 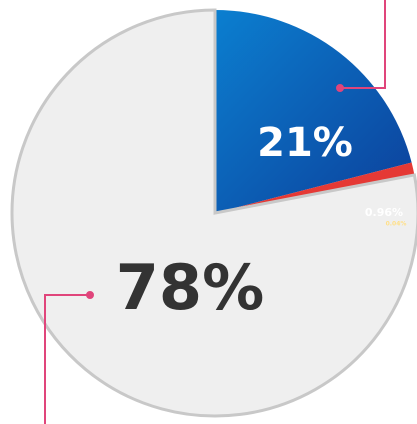 I want to click on data-label: 21%, so click(x=305, y=143).